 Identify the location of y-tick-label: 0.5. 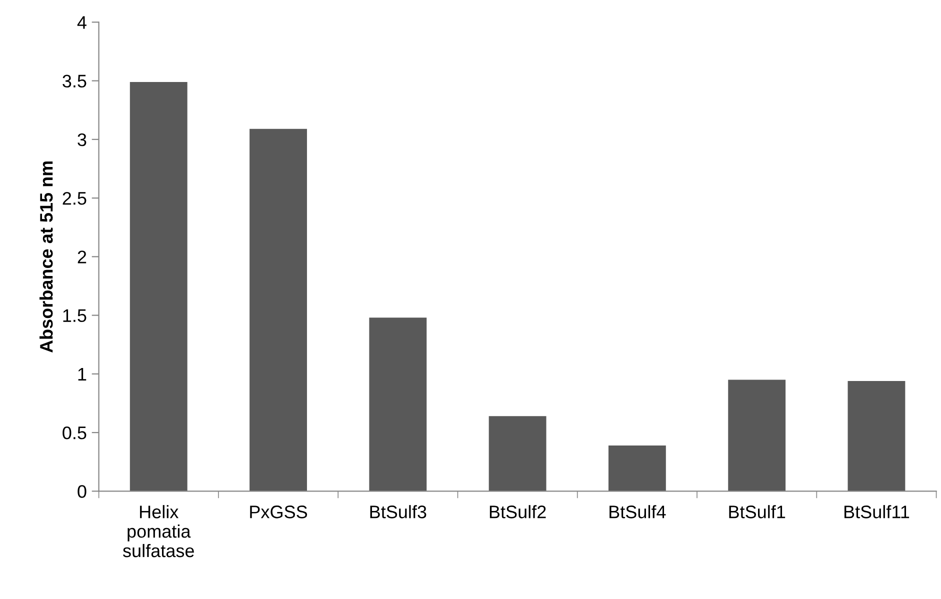
(74, 433).